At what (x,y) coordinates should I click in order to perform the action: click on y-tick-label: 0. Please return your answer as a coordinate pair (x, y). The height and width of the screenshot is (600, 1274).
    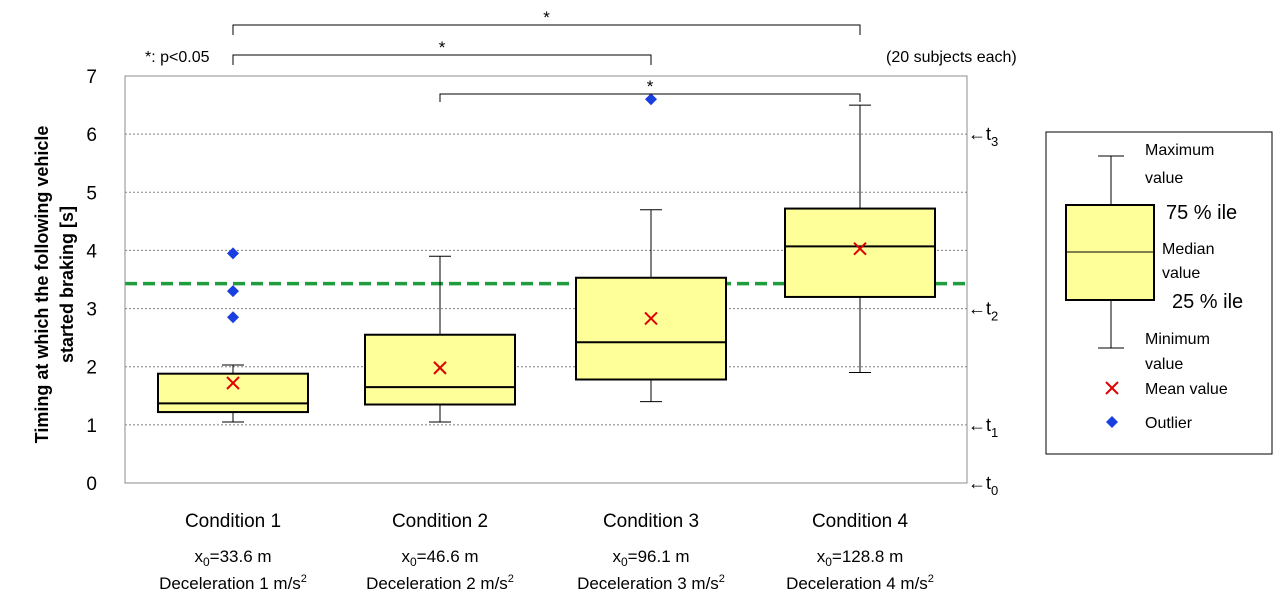
    Looking at the image, I should click on (91, 484).